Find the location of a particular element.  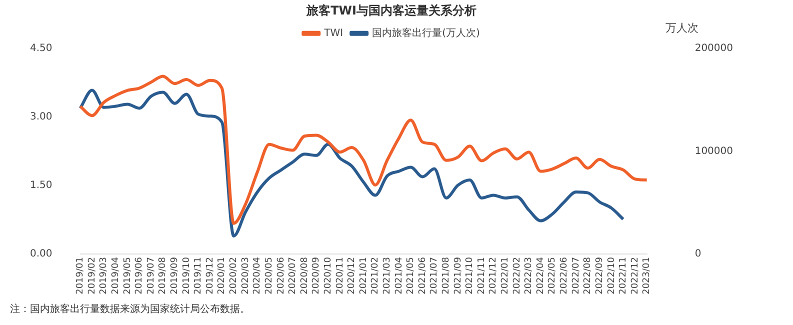

x-tick-label: 2022/05 is located at coordinates (553, 275).